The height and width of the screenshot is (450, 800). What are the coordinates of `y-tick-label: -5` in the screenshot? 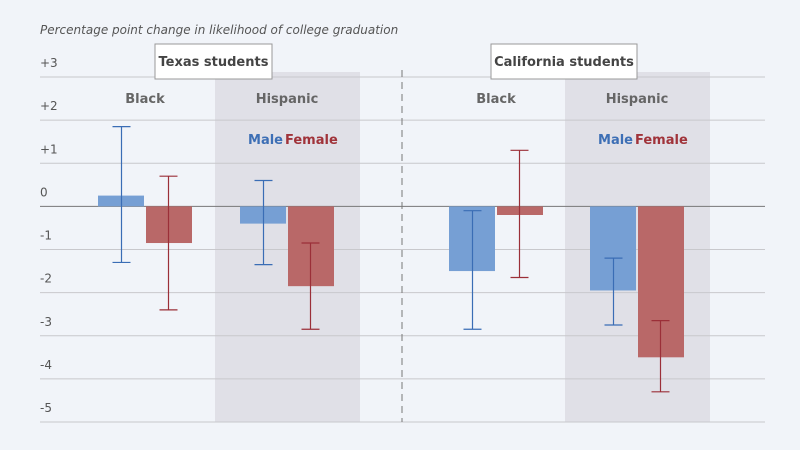 It's located at (46, 408).